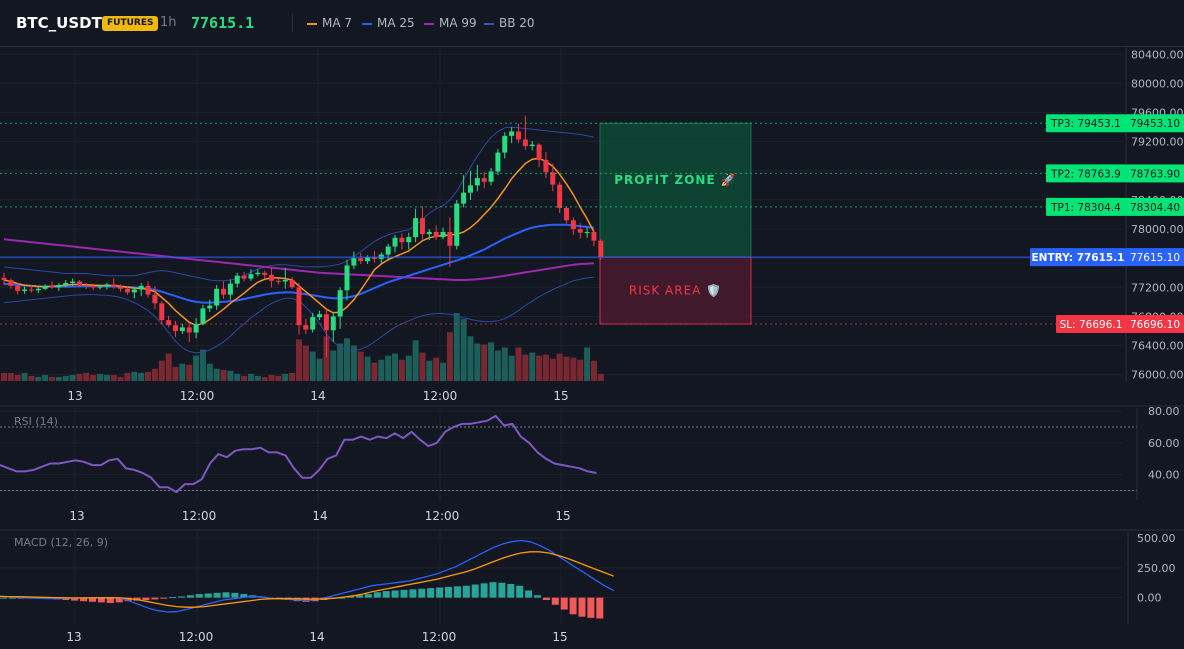 This screenshot has height=649, width=1184. Describe the element at coordinates (1077, 258) in the screenshot. I see `entry-tag-label: ENTRY: 77615.1` at that location.